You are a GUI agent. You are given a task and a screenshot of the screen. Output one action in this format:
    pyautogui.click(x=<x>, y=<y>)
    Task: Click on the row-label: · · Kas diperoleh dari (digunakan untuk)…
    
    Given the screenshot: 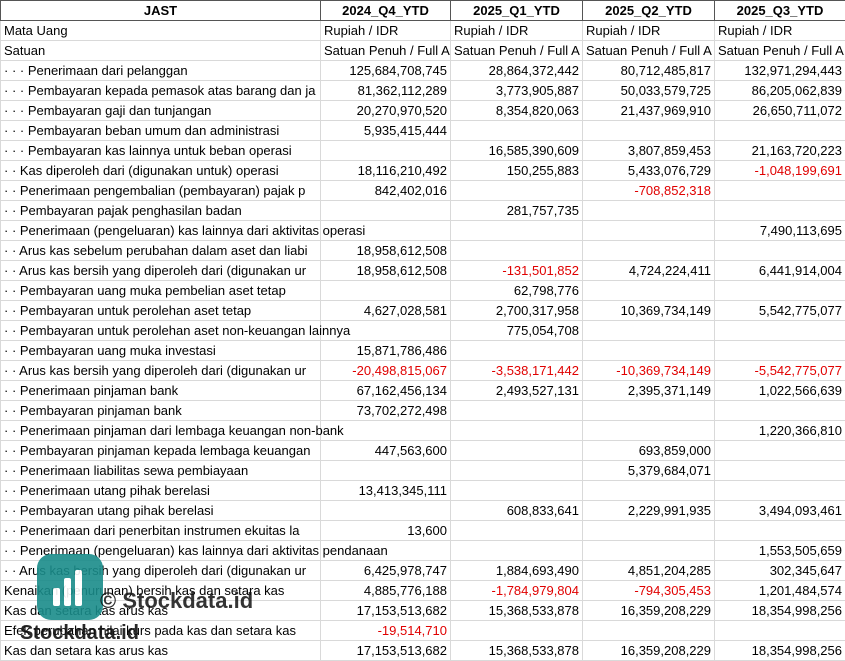 What is the action you would take?
    pyautogui.click(x=160, y=170)
    